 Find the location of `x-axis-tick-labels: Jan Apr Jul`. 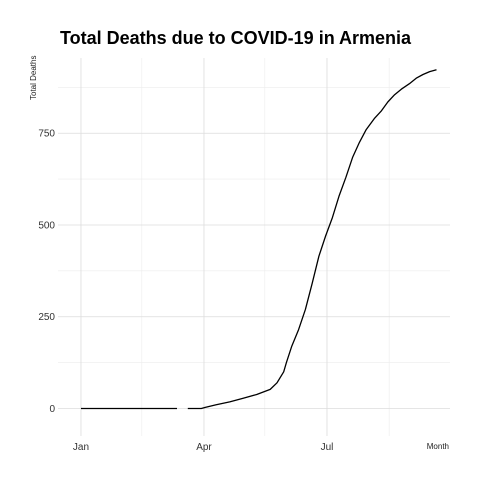

x-axis-tick-labels: Jan Apr Jul is located at coordinates (203, 447).